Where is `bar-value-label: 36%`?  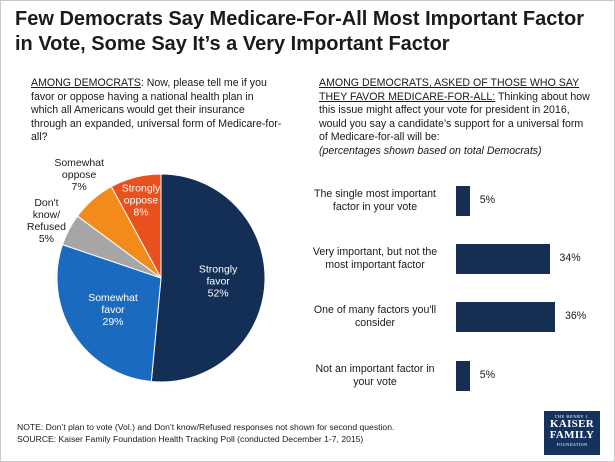 bar-value-label: 36% is located at coordinates (576, 316).